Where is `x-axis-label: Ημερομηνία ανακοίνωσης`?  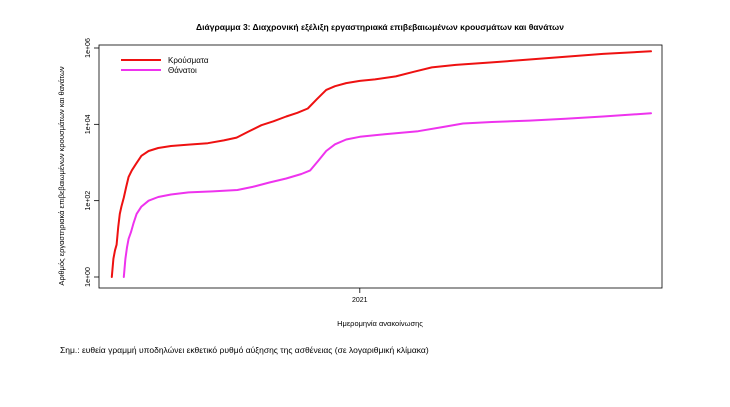 x-axis-label: Ημερομηνία ανακοίνωσης is located at coordinates (380, 323).